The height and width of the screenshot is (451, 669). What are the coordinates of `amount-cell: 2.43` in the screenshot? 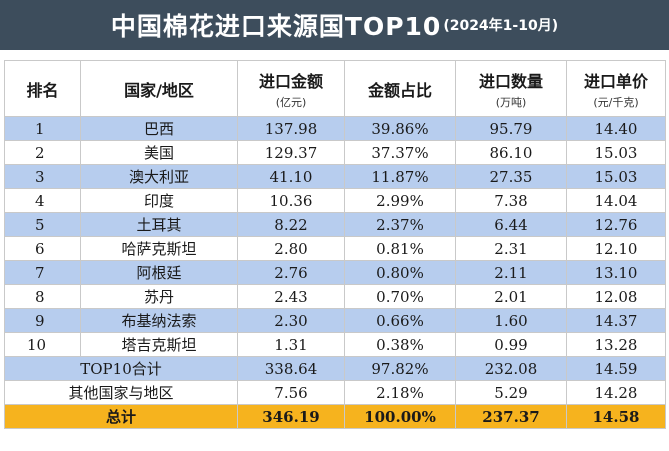 It's located at (291, 296).